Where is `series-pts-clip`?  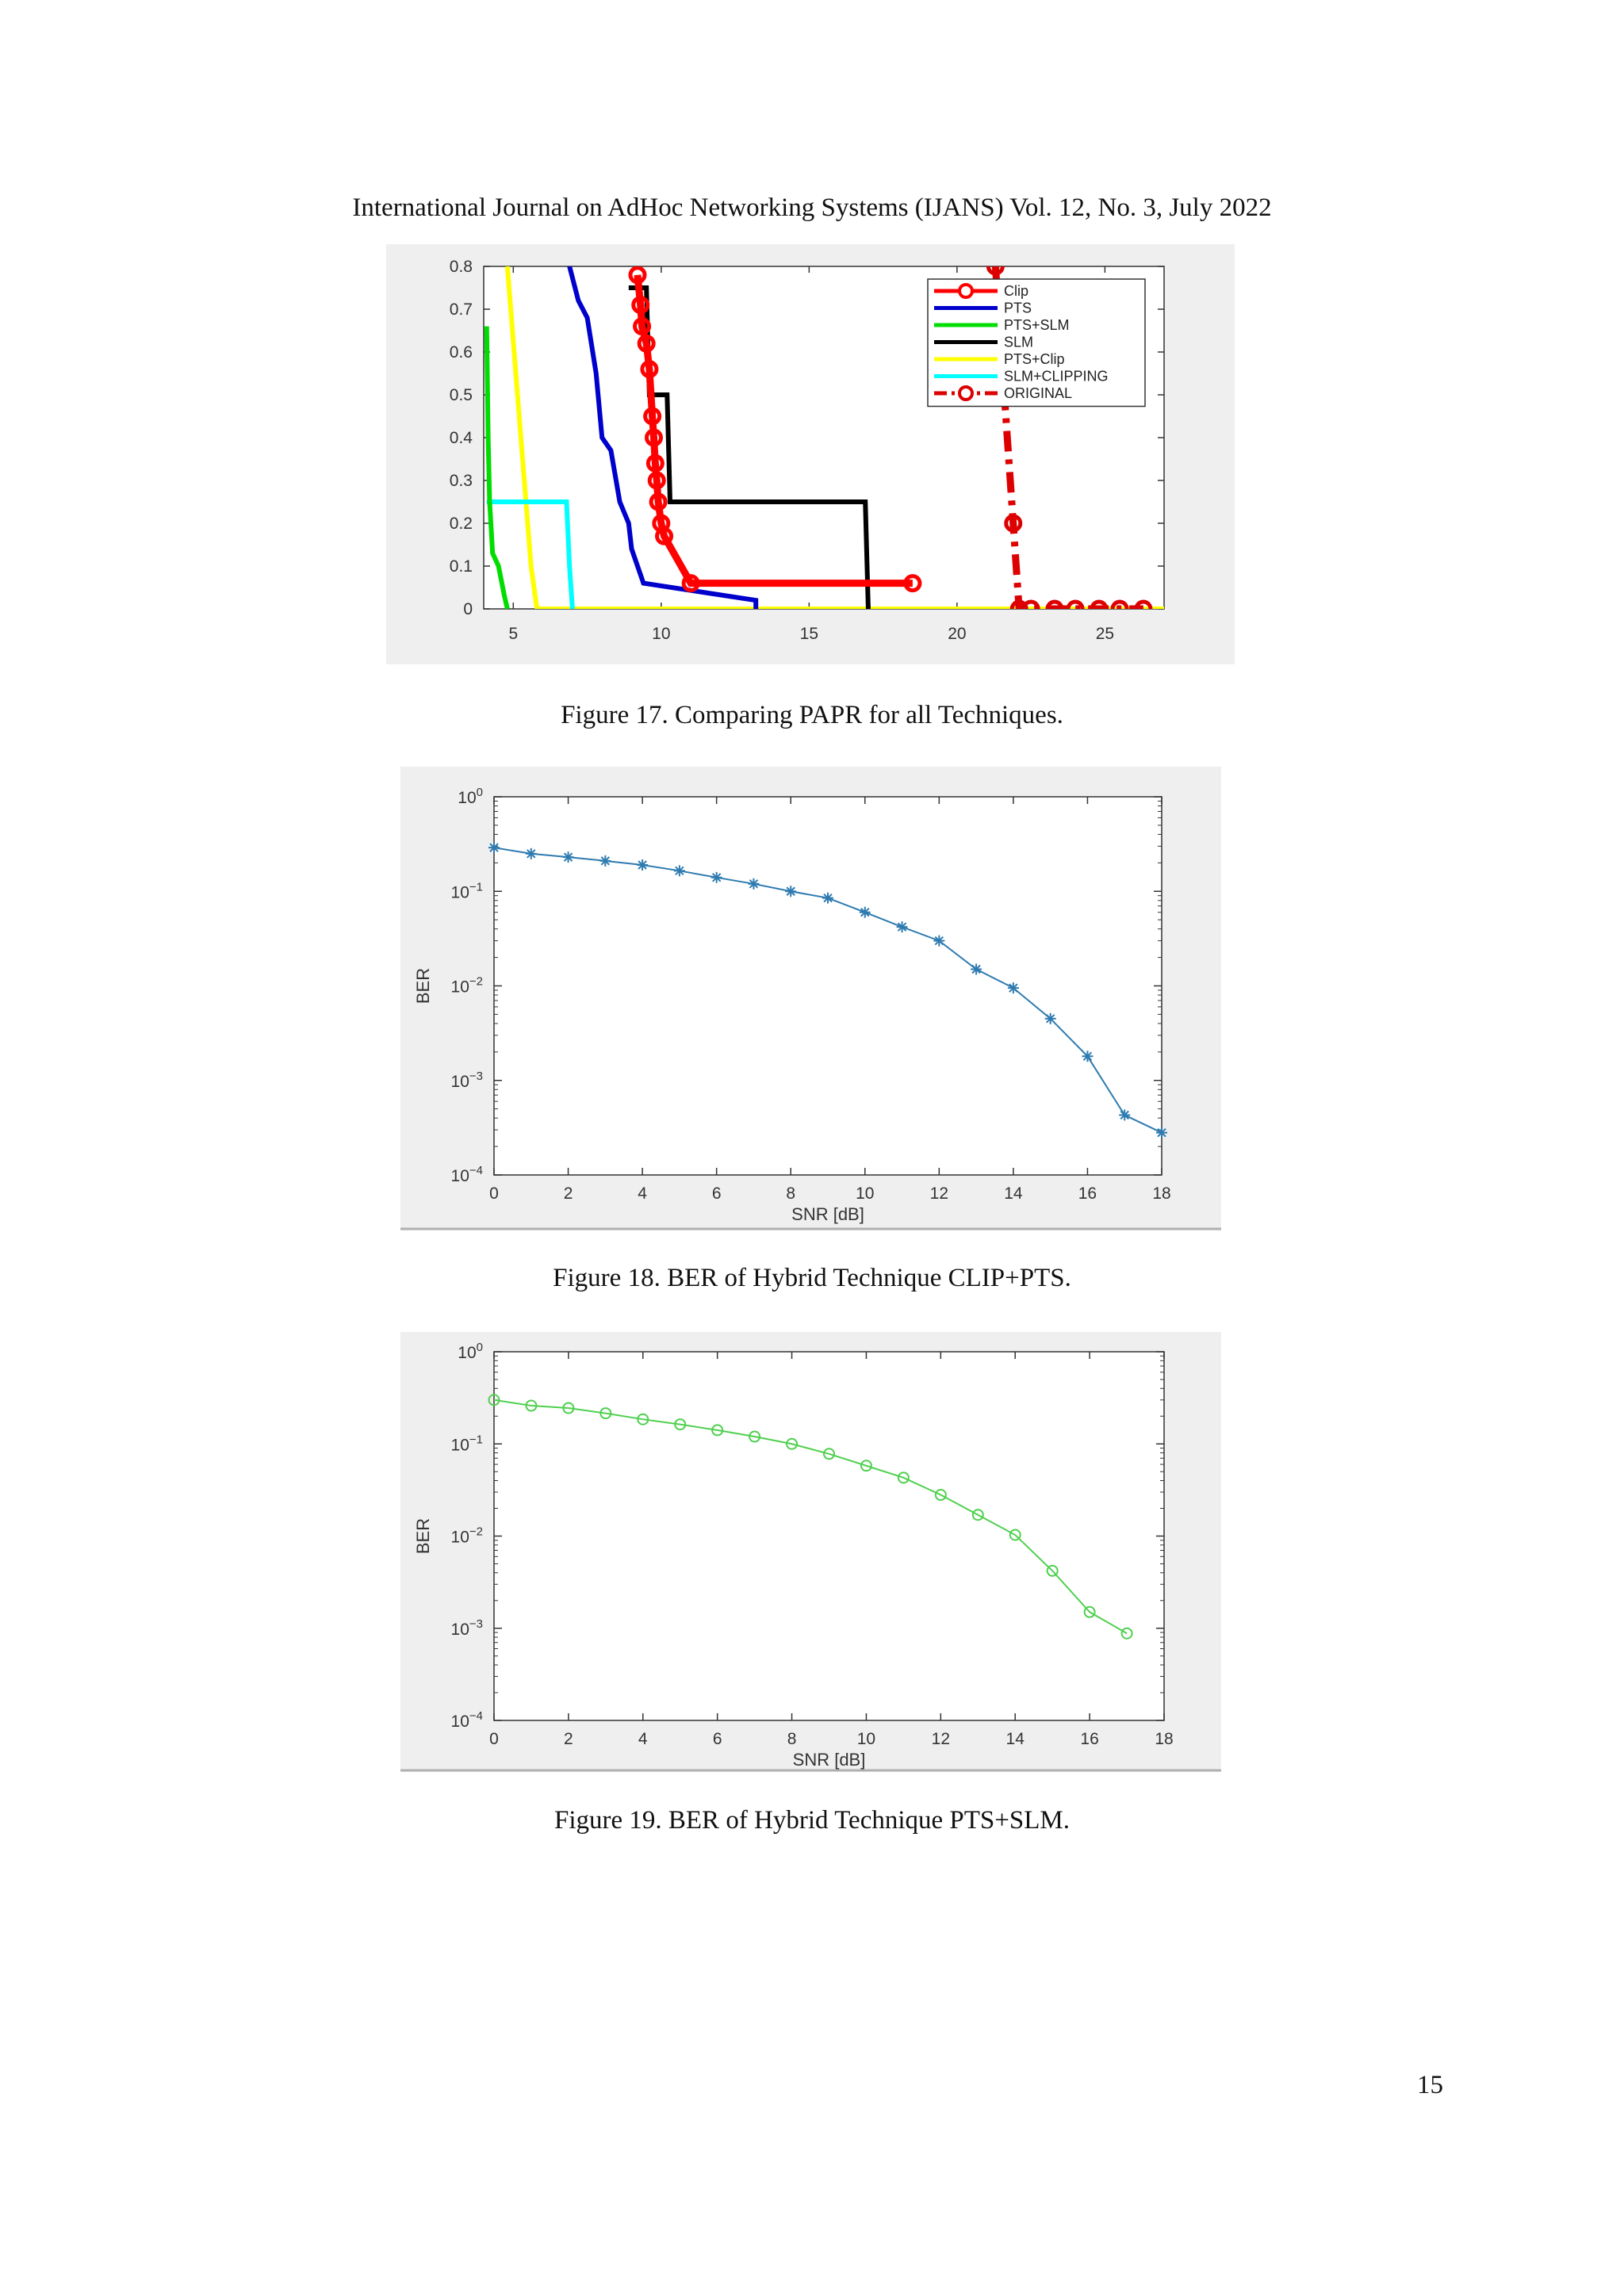 series-pts-clip is located at coordinates (834, 438).